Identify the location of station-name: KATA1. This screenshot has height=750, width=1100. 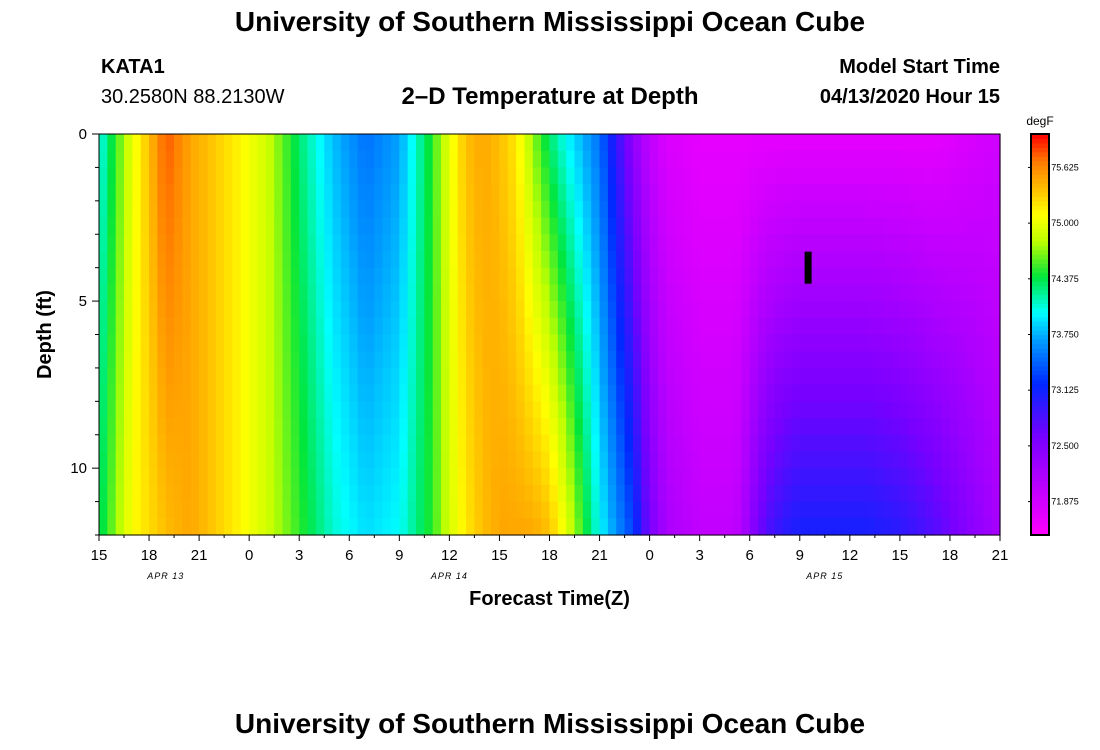
(133, 67).